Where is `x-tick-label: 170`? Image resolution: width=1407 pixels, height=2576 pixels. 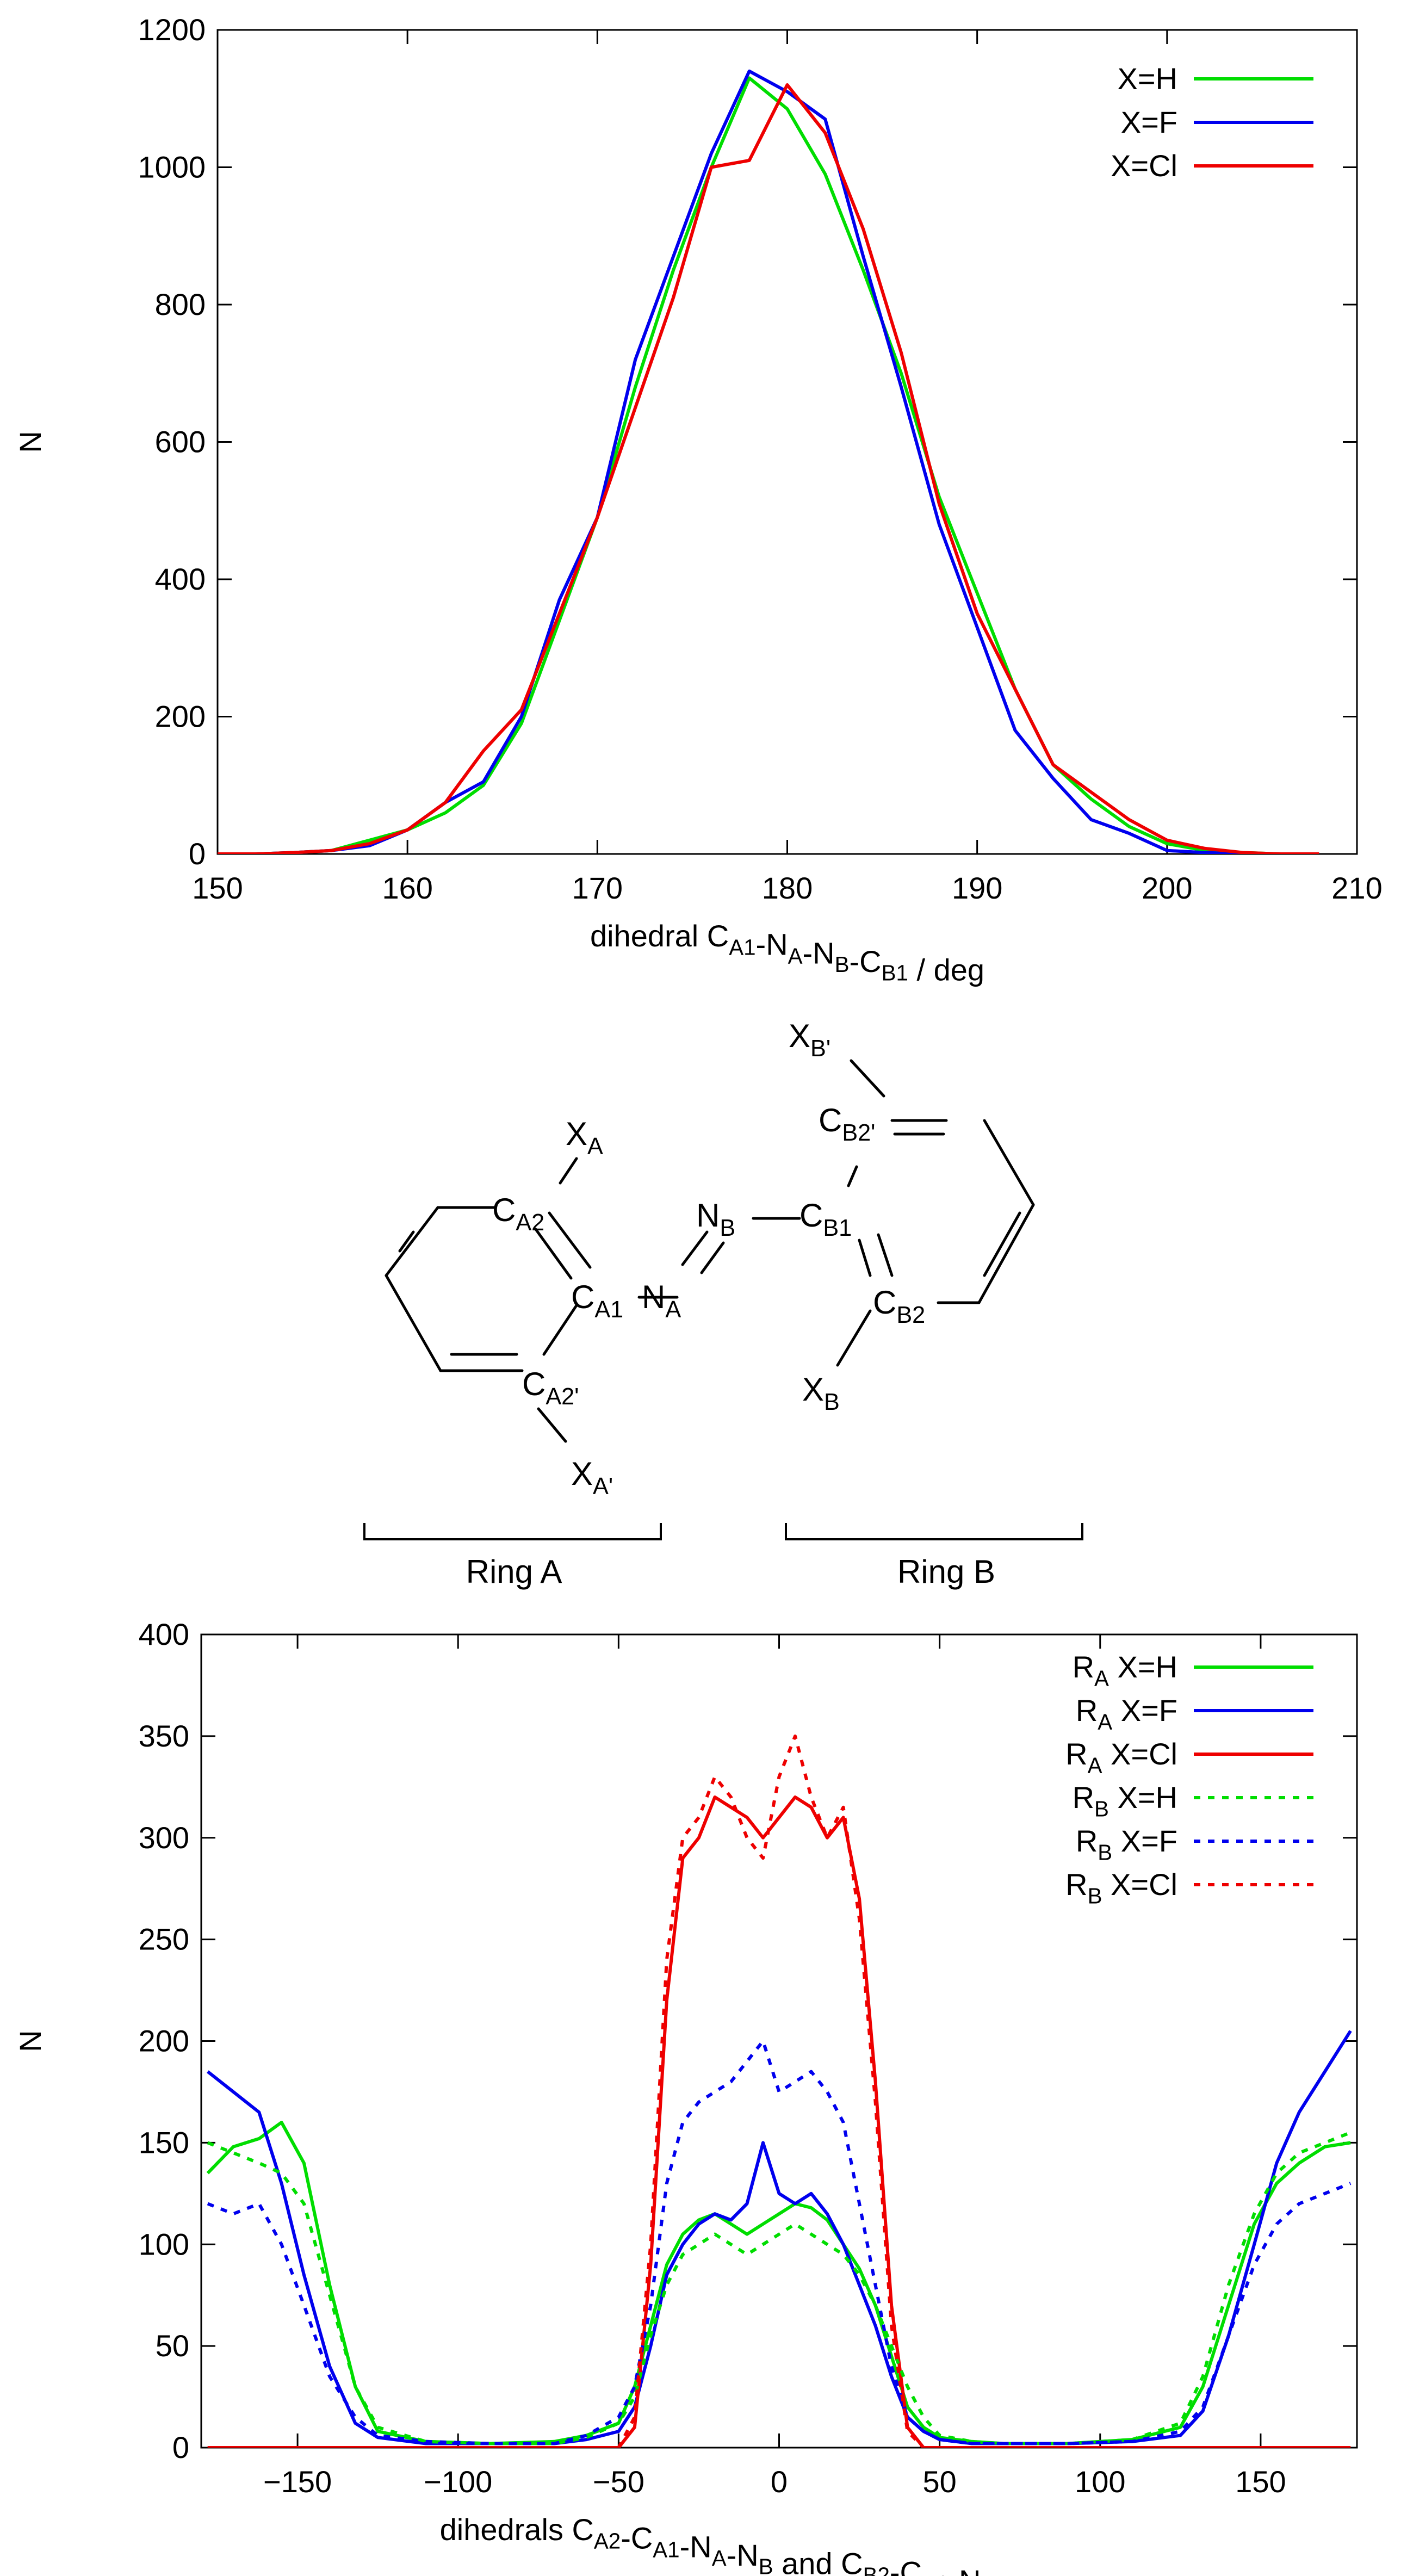 x-tick-label: 170 is located at coordinates (597, 888).